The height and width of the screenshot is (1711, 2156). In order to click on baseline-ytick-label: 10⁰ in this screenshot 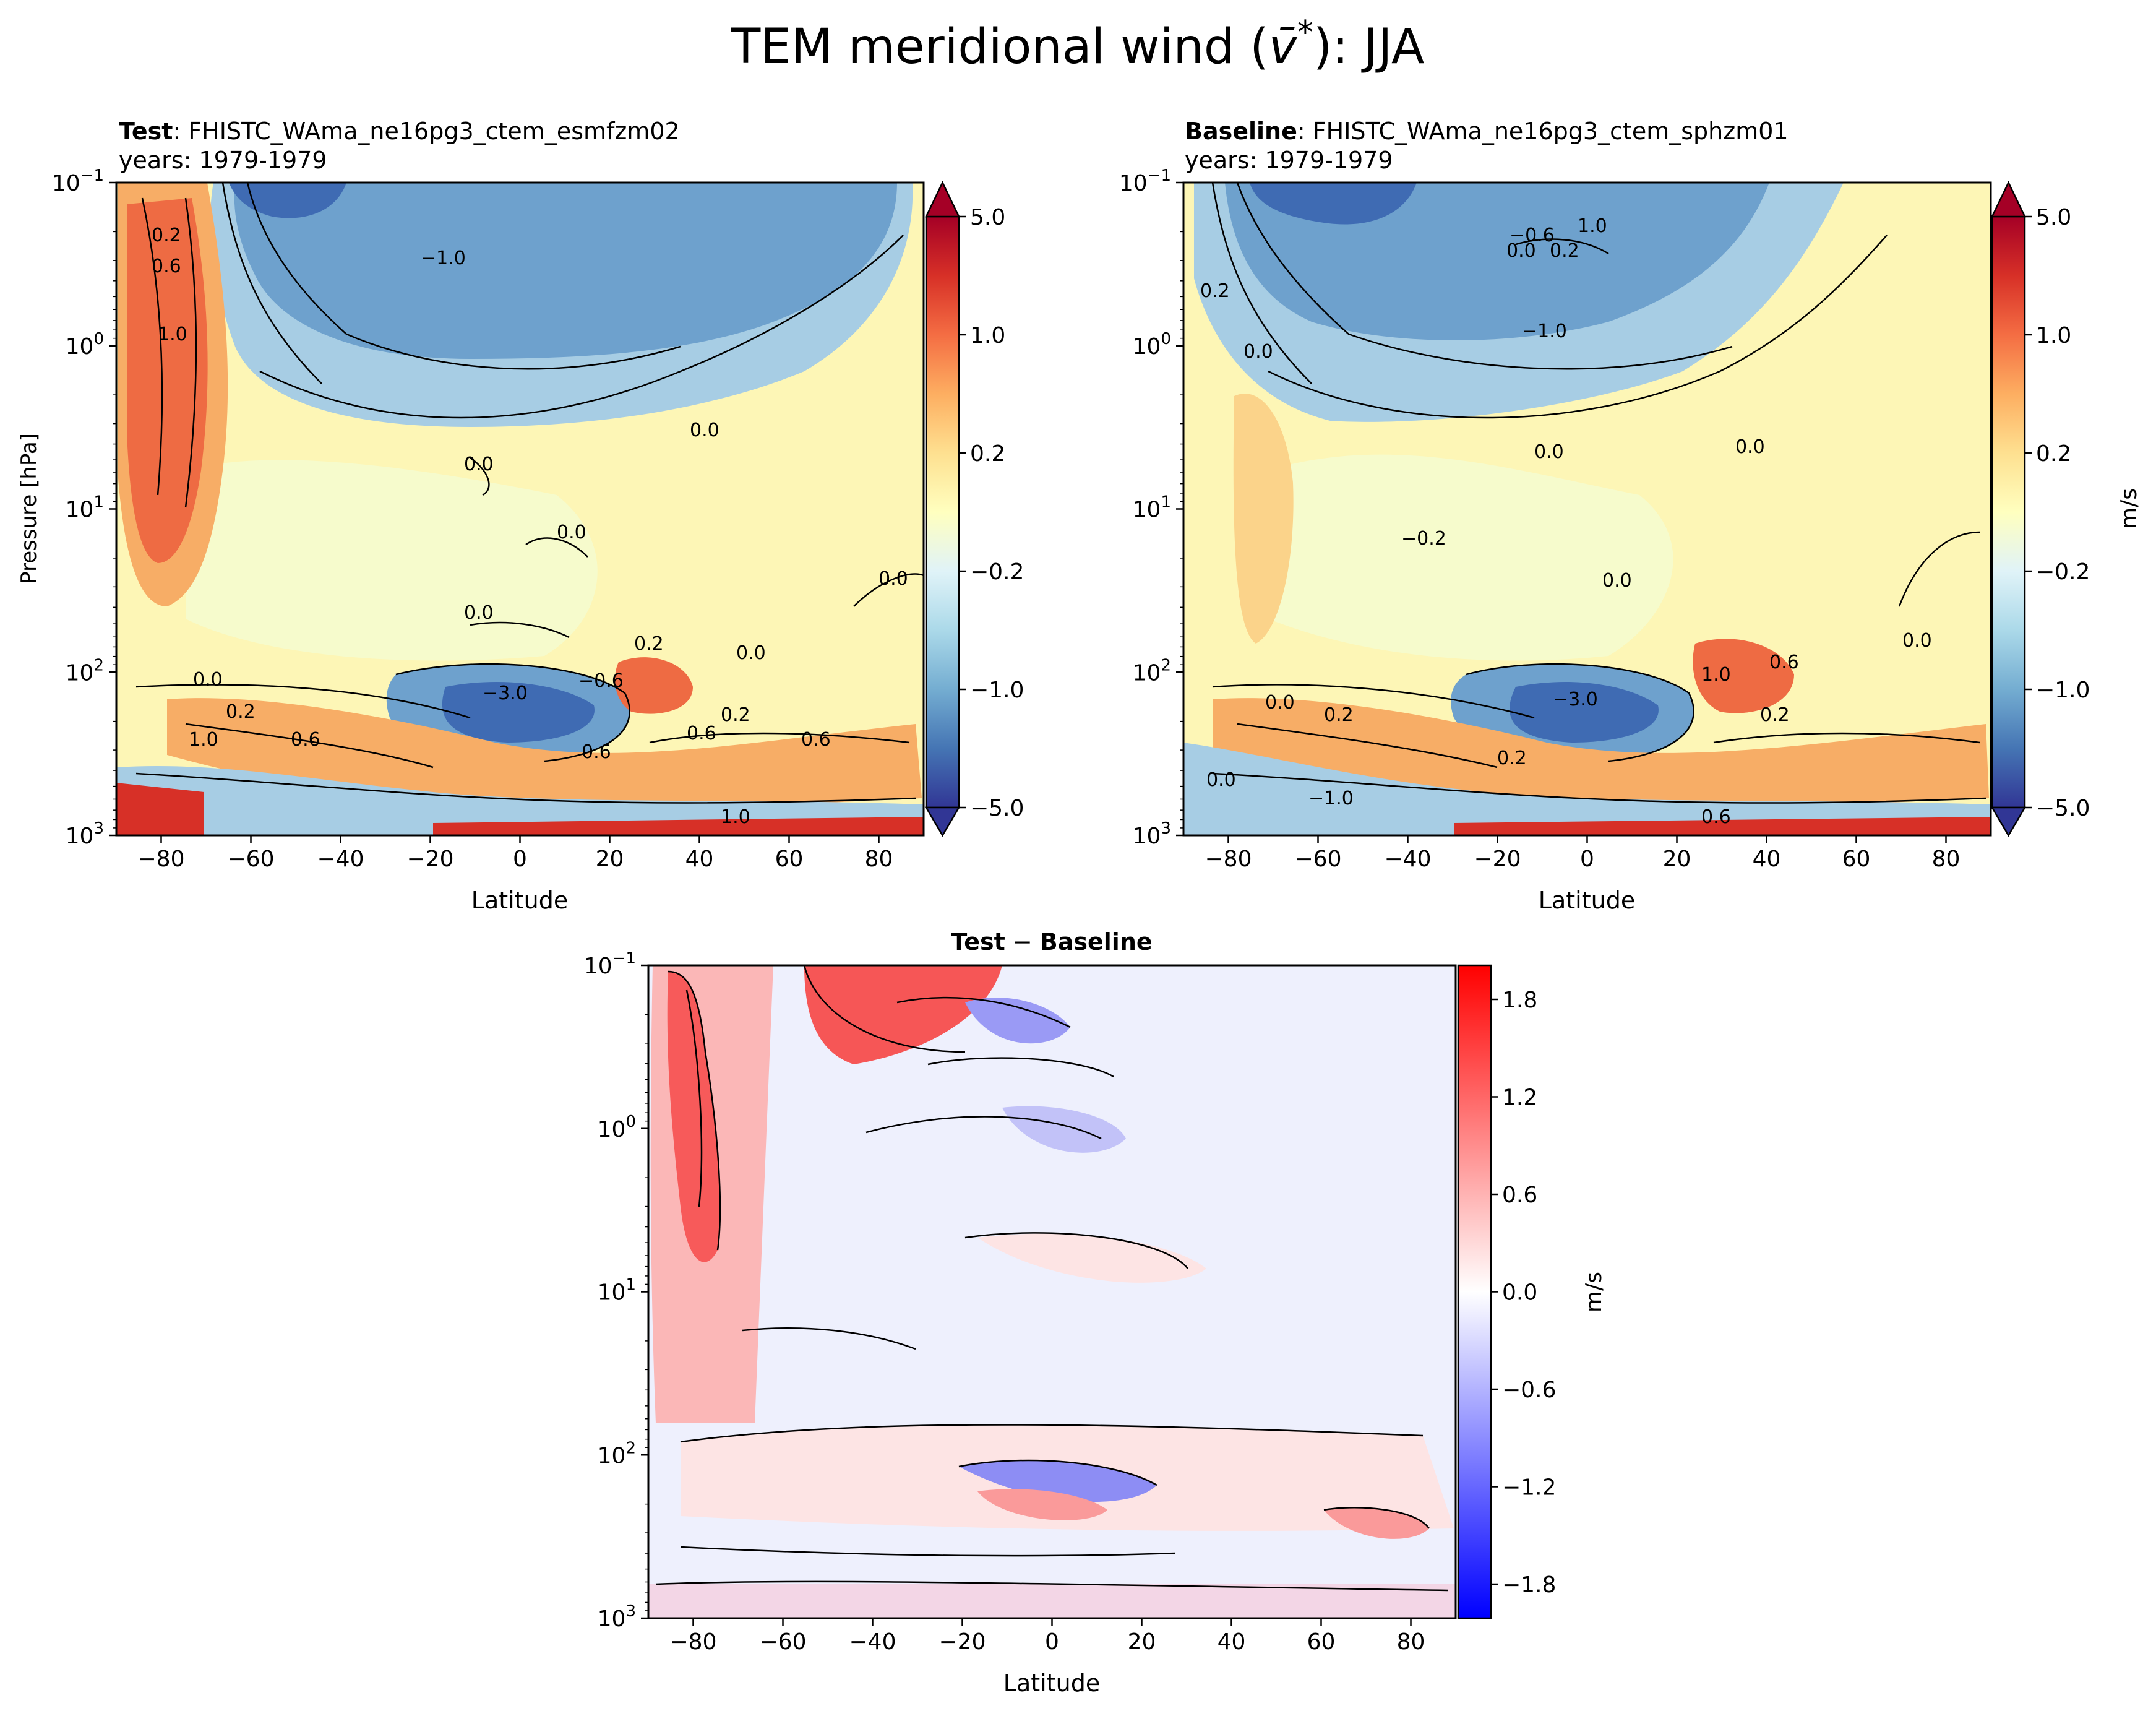, I will do `click(1152, 345)`.